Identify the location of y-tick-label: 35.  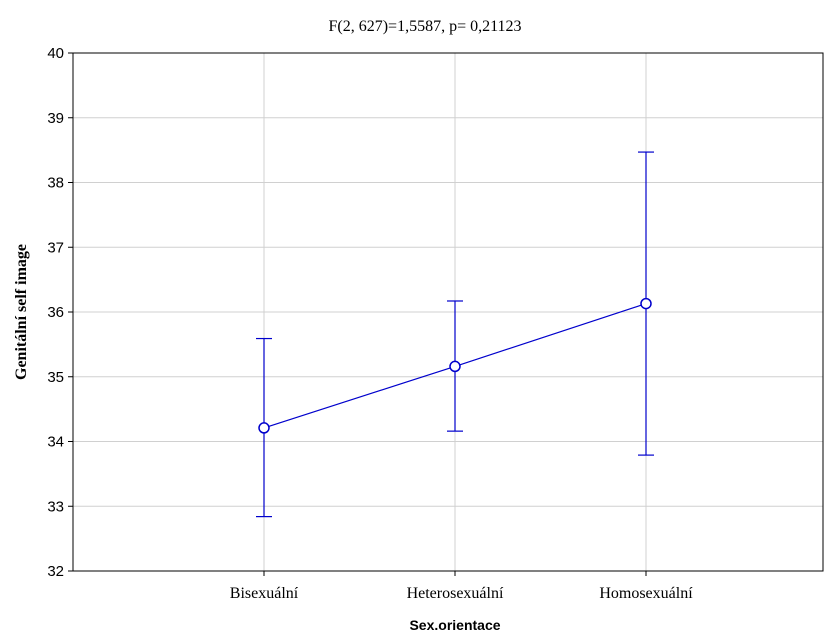
(55, 377).